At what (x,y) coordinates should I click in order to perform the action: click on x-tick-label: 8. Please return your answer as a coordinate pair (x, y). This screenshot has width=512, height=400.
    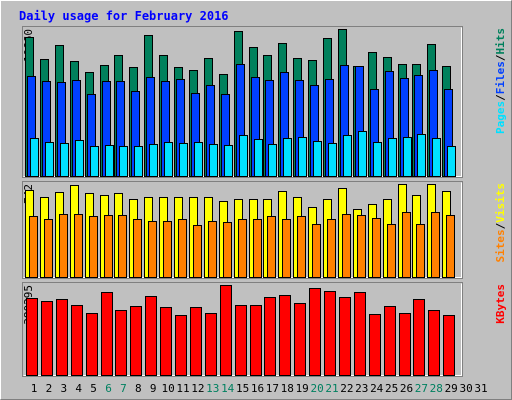
    Looking at the image, I should click on (138, 388).